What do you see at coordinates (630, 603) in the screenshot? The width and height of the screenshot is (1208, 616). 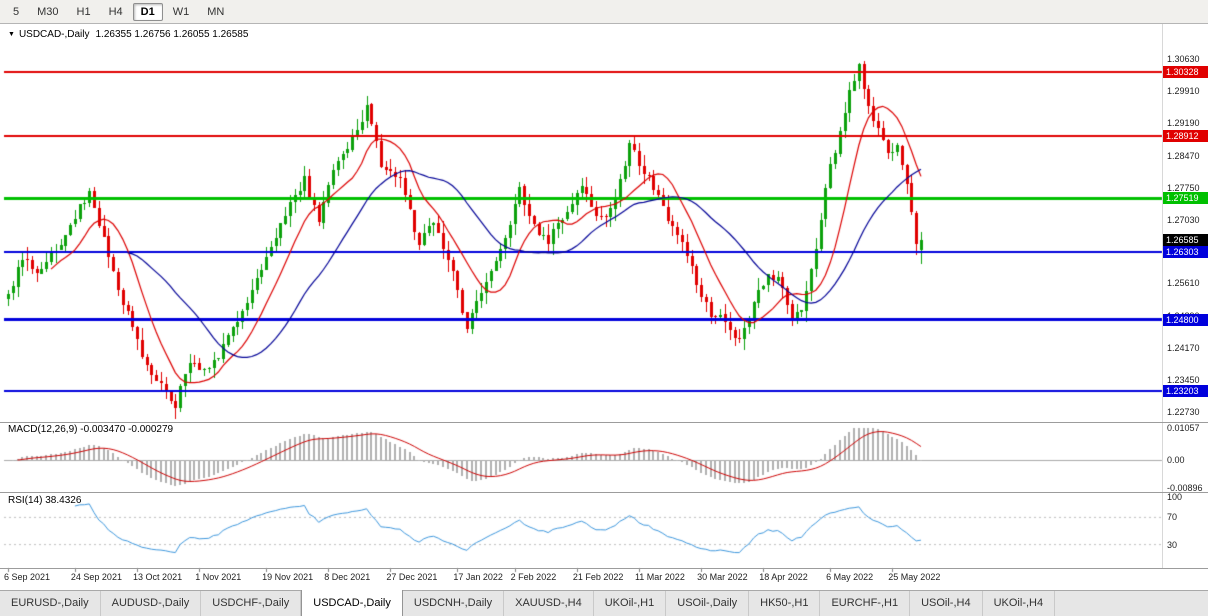 I see `chart-tab-ukoil-h1: UKOil-,H1` at bounding box center [630, 603].